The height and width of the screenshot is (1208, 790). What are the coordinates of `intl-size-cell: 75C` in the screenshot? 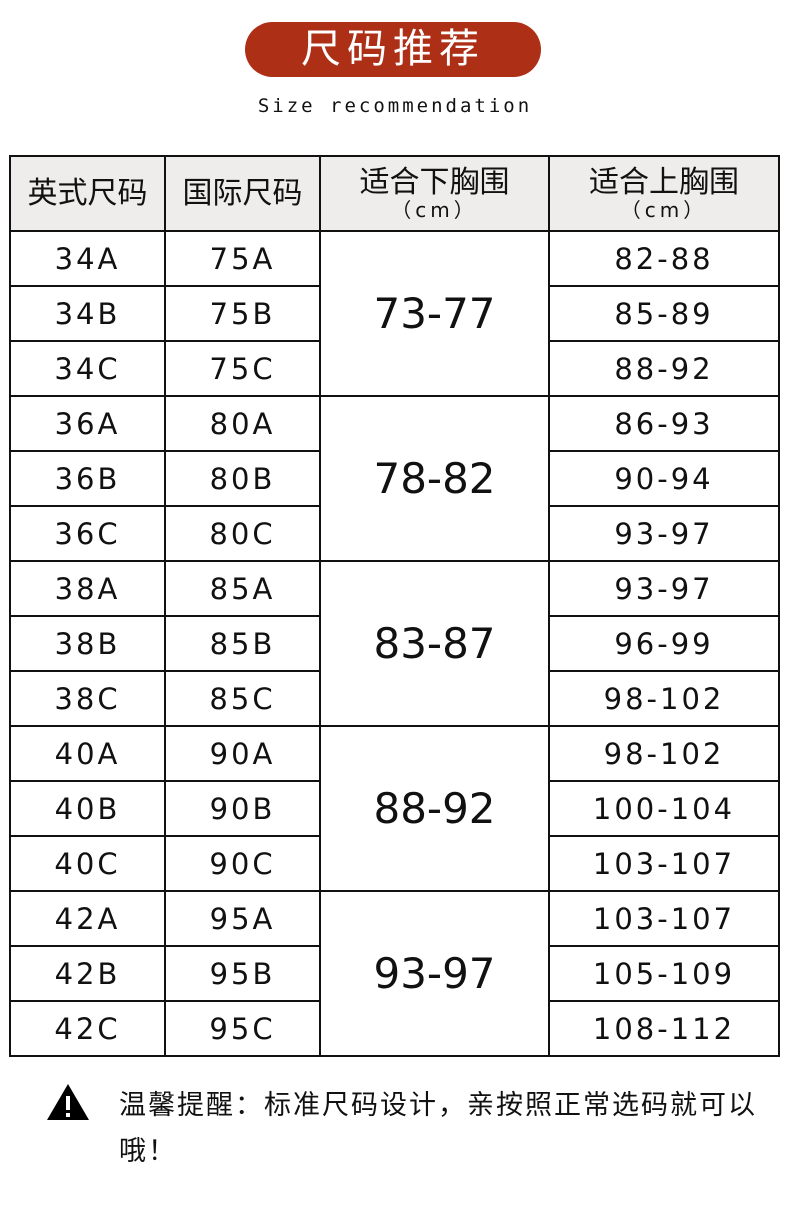 It's located at (242, 368).